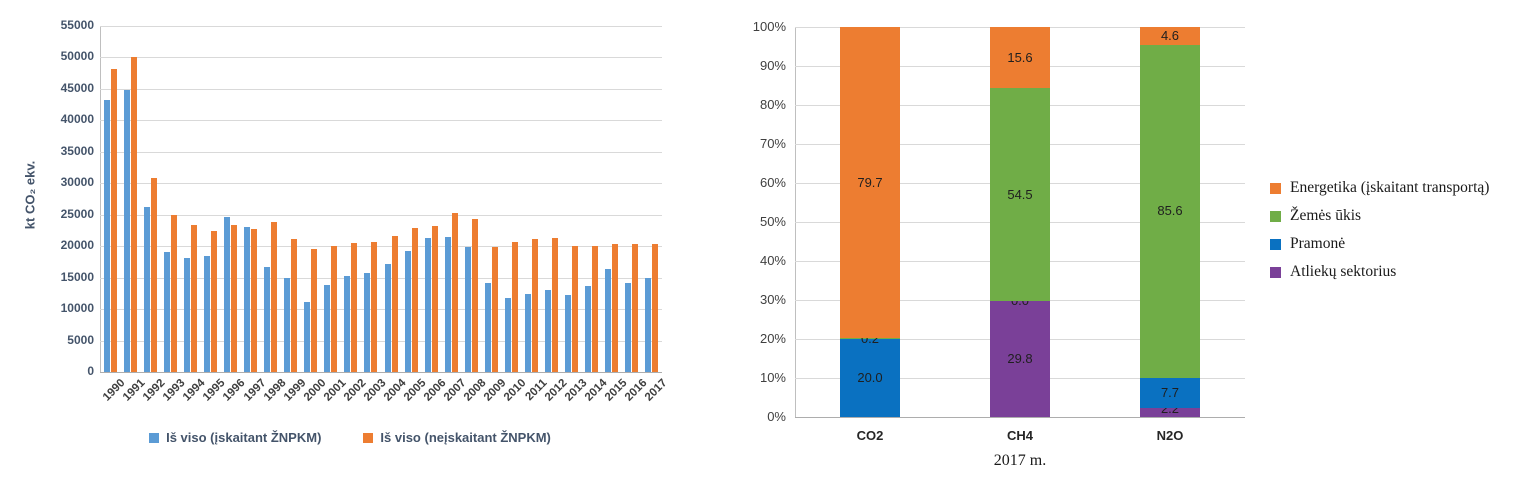  I want to click on bar-2017-s1, so click(655, 307).